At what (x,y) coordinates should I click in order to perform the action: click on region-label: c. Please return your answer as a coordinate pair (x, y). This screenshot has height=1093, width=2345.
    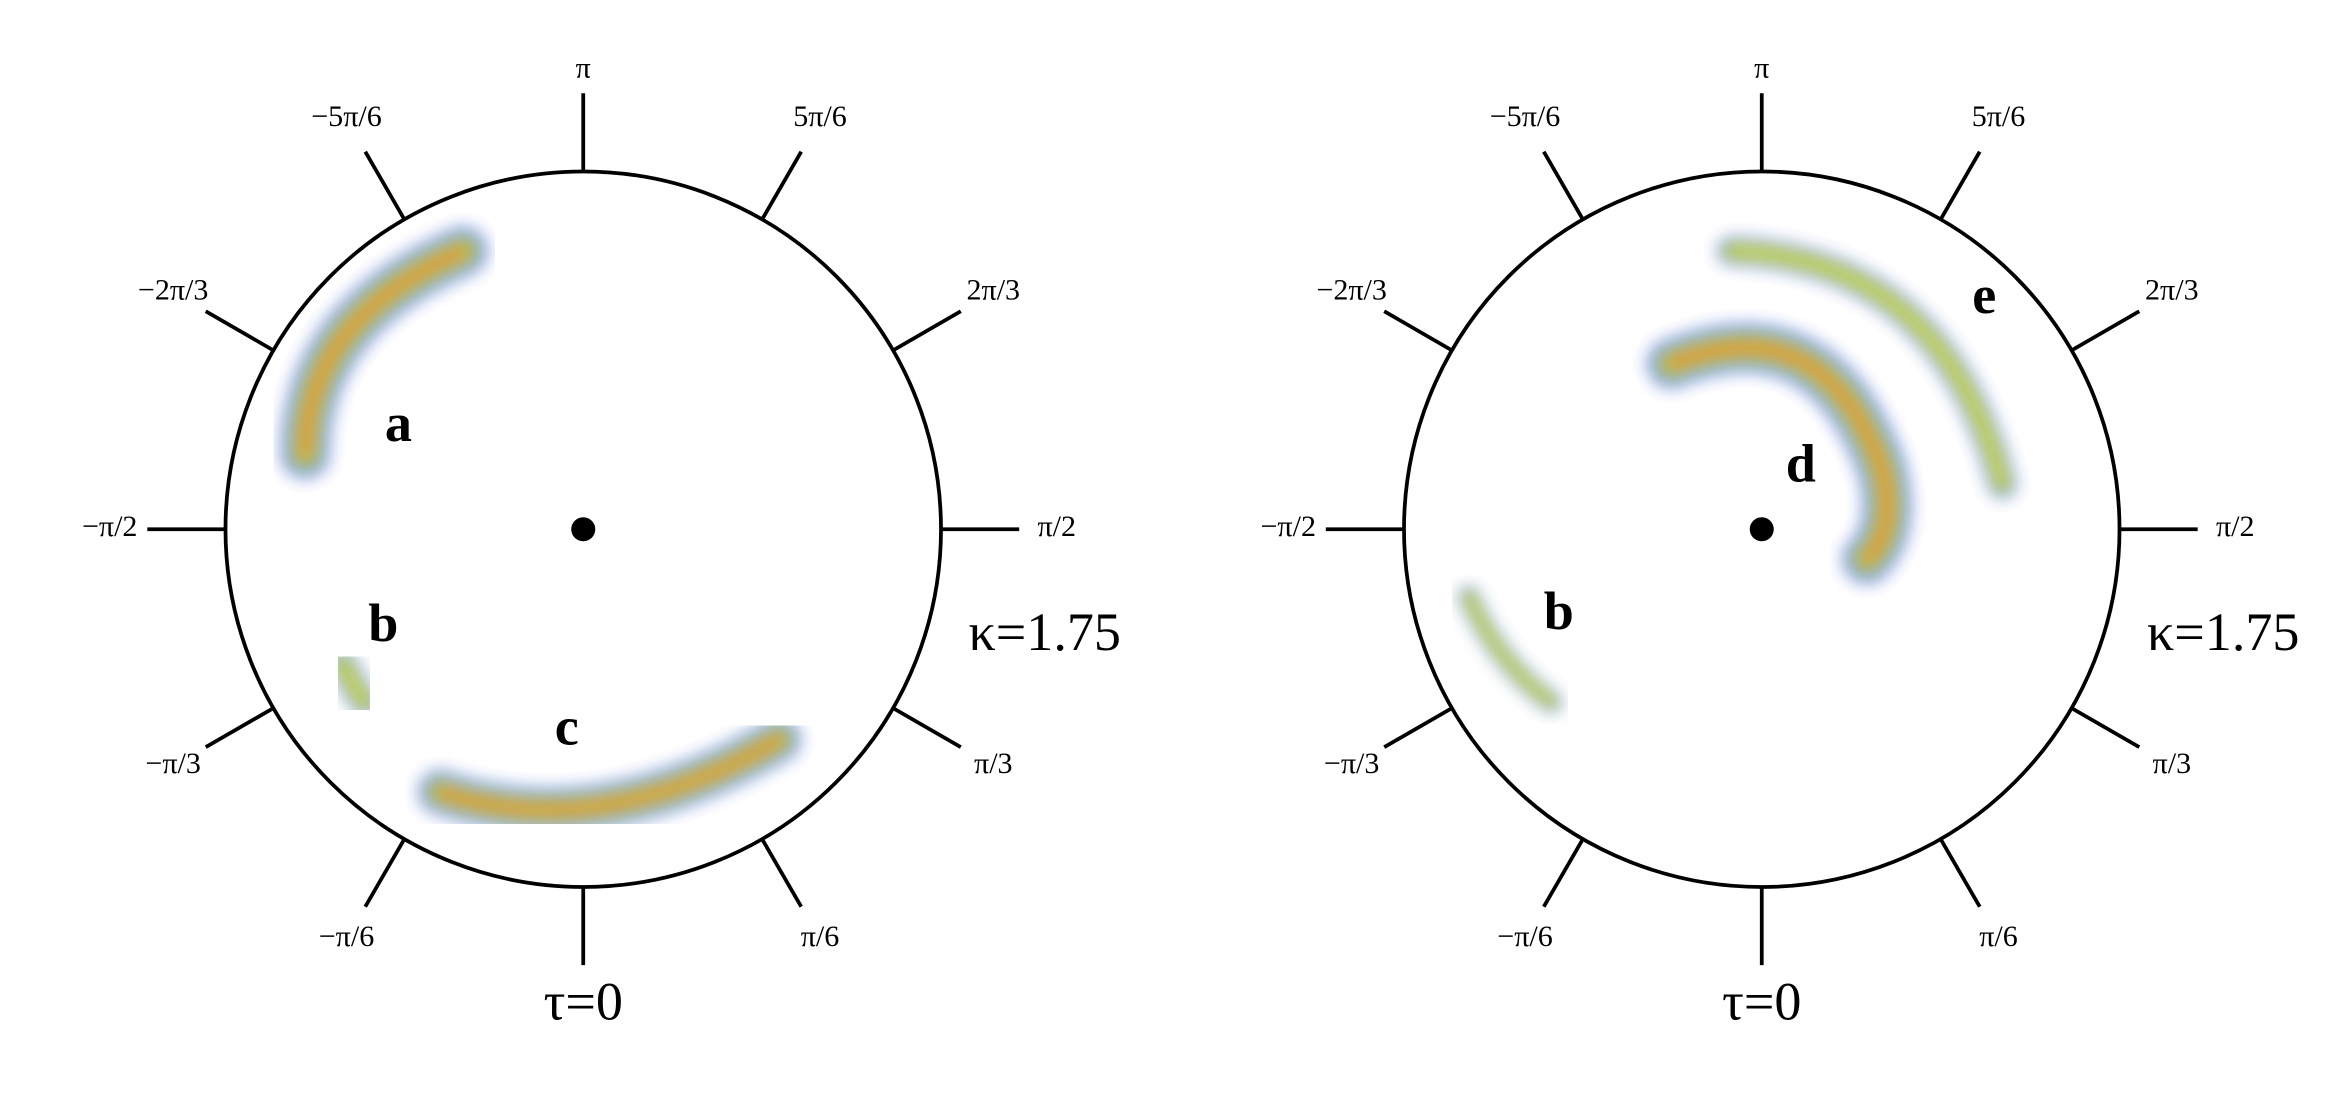
    Looking at the image, I should click on (567, 727).